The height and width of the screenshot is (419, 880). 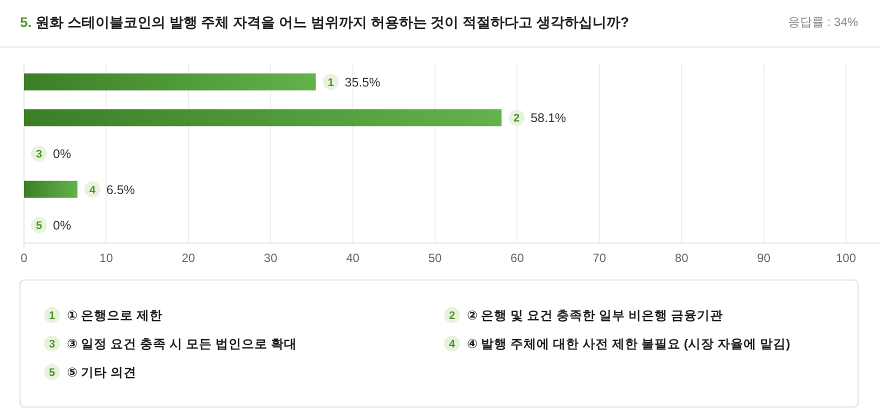 I want to click on y-tick-label: 1, so click(x=331, y=82).